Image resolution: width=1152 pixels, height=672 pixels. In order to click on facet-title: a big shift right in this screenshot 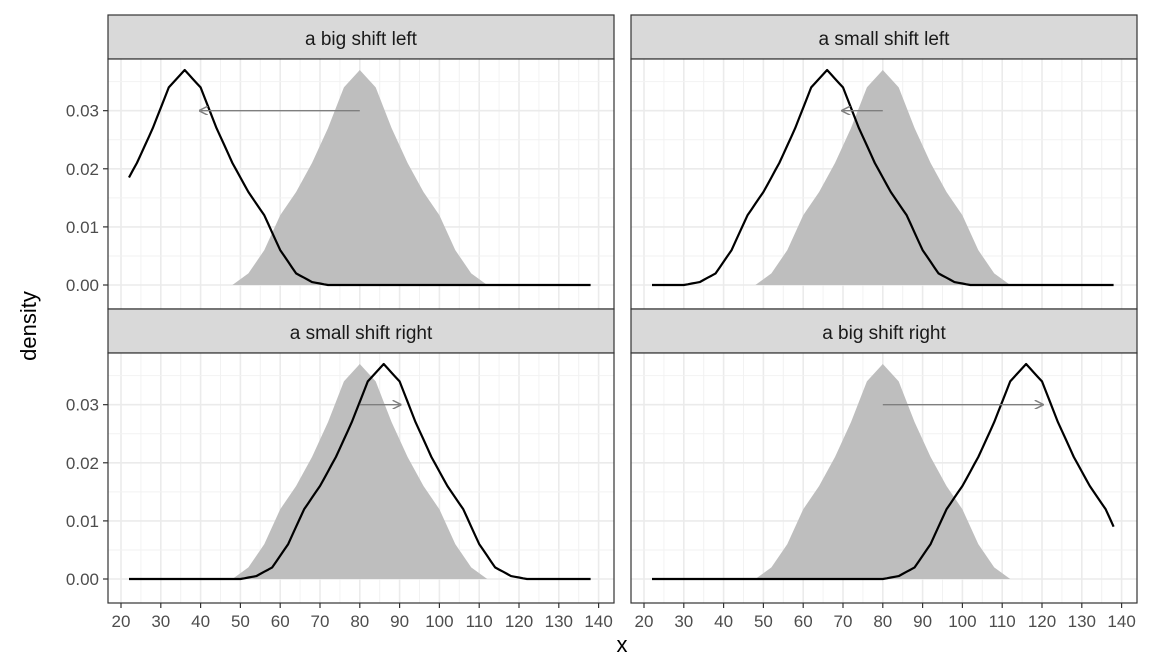, I will do `click(884, 333)`.